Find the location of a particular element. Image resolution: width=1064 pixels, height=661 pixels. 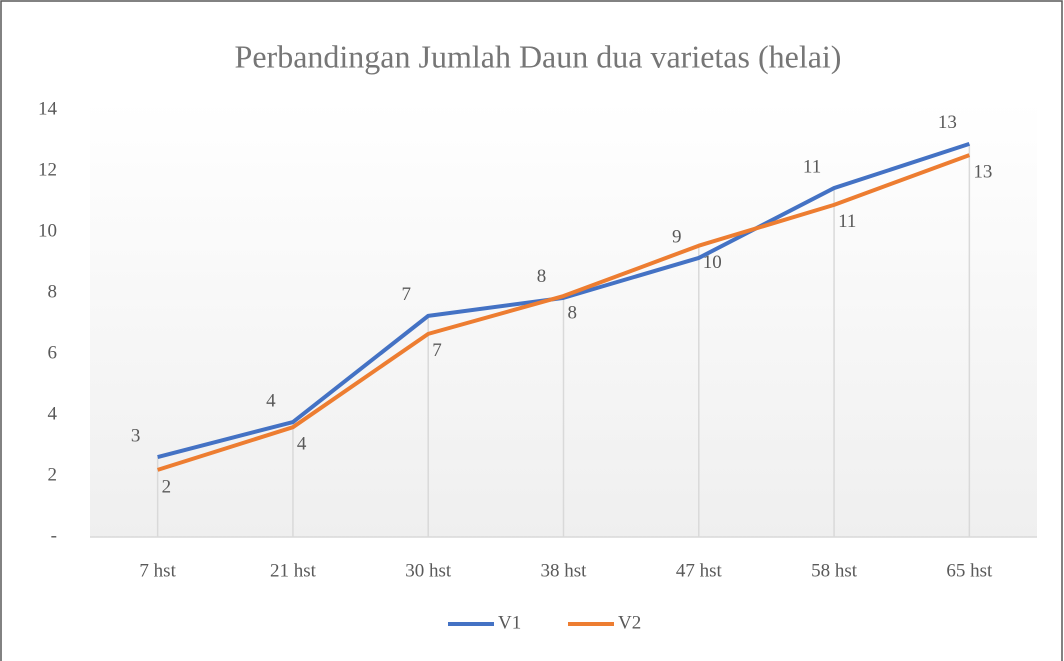

y-tick-label: 14 is located at coordinates (48, 108).